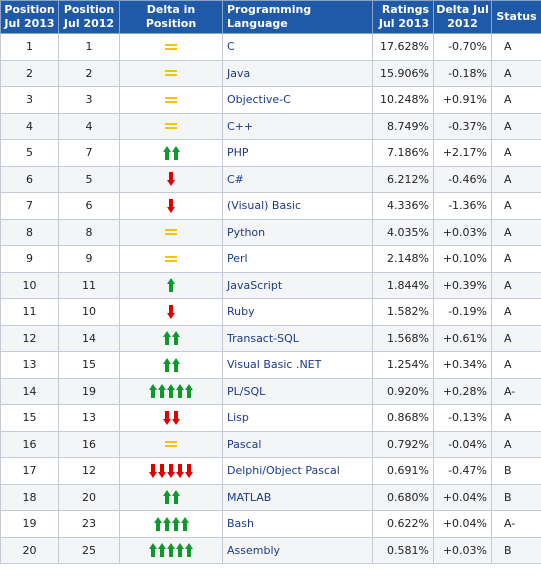 The width and height of the screenshot is (541, 581). Describe the element at coordinates (403, 391) in the screenshot. I see `rating-cell: 0.920%` at that location.